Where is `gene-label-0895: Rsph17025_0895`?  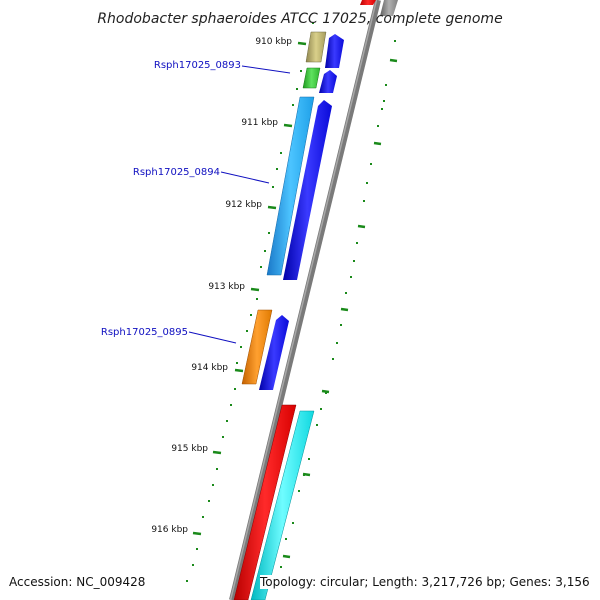 gene-label-0895: Rsph17025_0895 is located at coordinates (144, 332).